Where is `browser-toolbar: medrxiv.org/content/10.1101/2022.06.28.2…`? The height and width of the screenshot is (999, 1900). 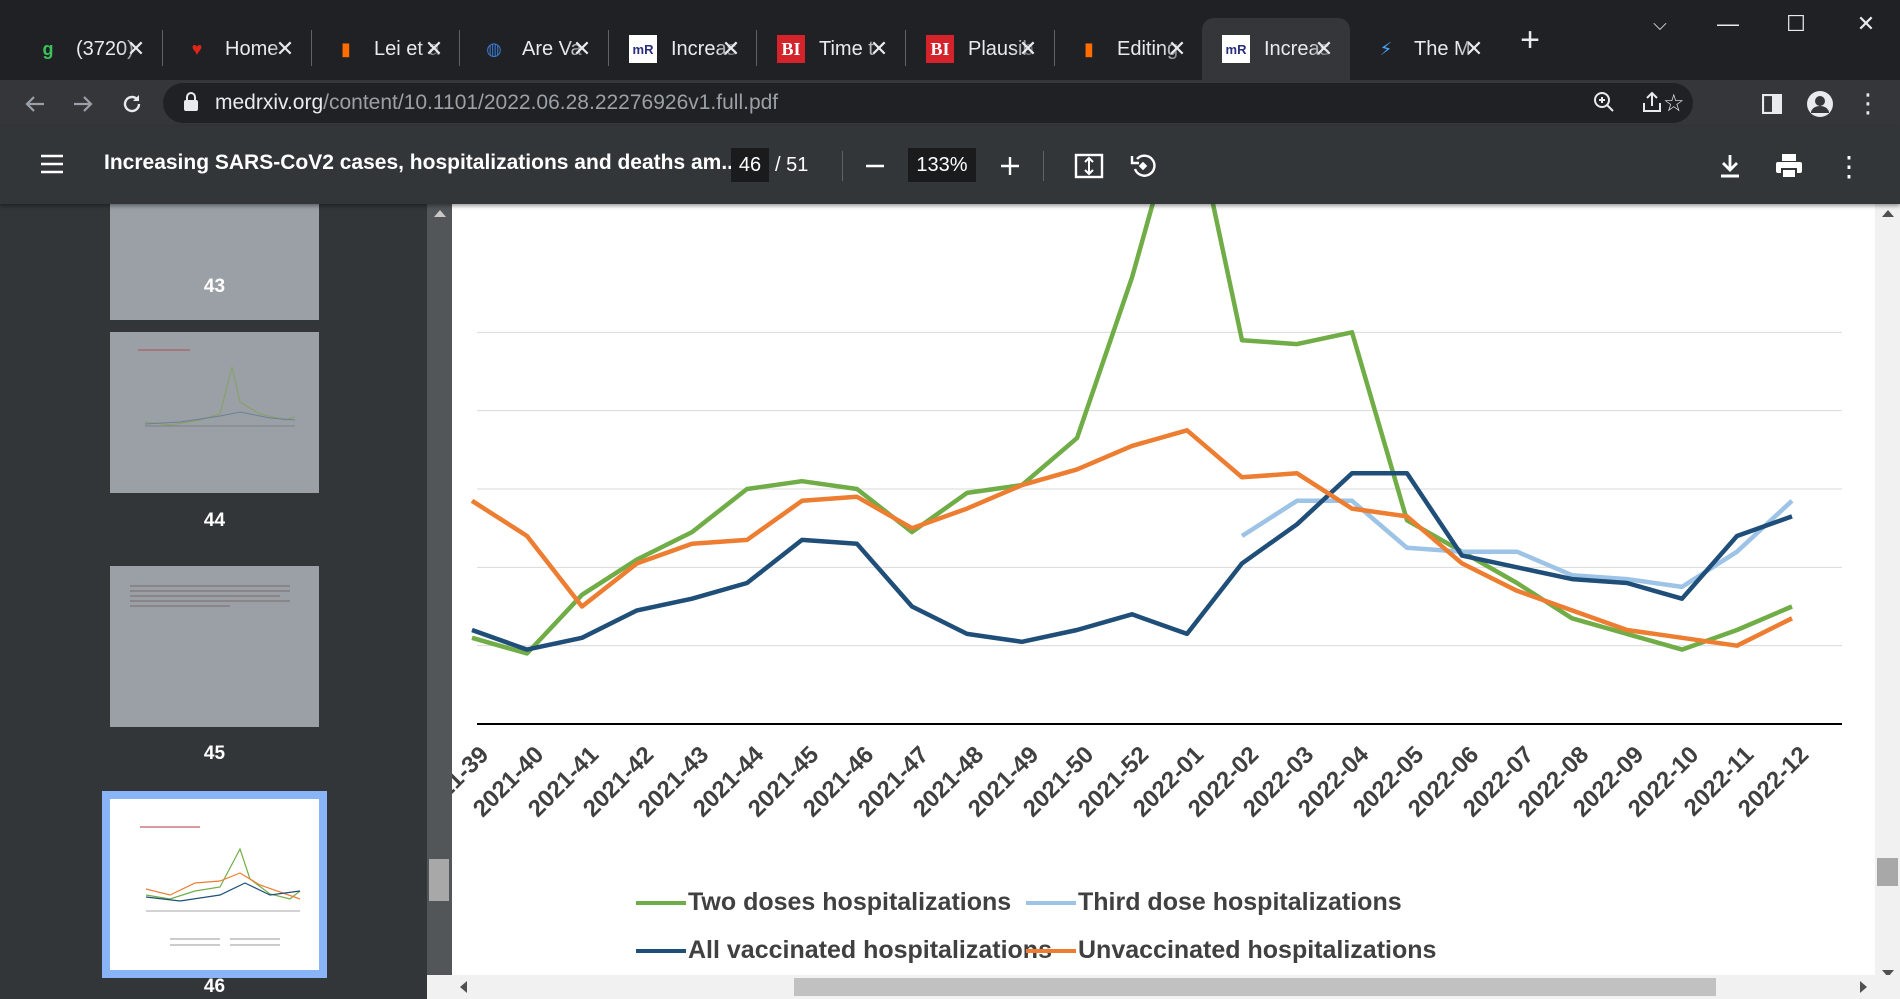
browser-toolbar: medrxiv.org/content/10.1101/2022.06.28.2… is located at coordinates (950, 103).